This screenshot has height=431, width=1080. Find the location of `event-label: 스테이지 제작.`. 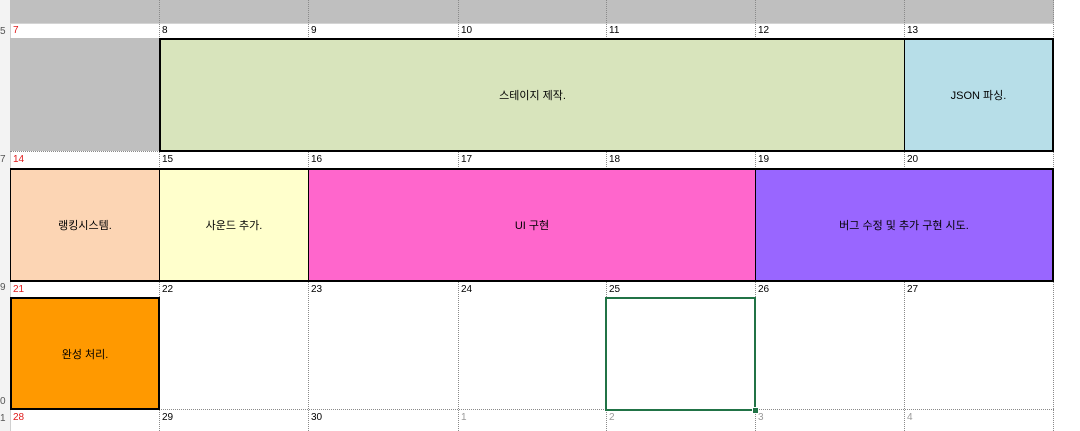

event-label: 스테이지 제작. is located at coordinates (532, 96).